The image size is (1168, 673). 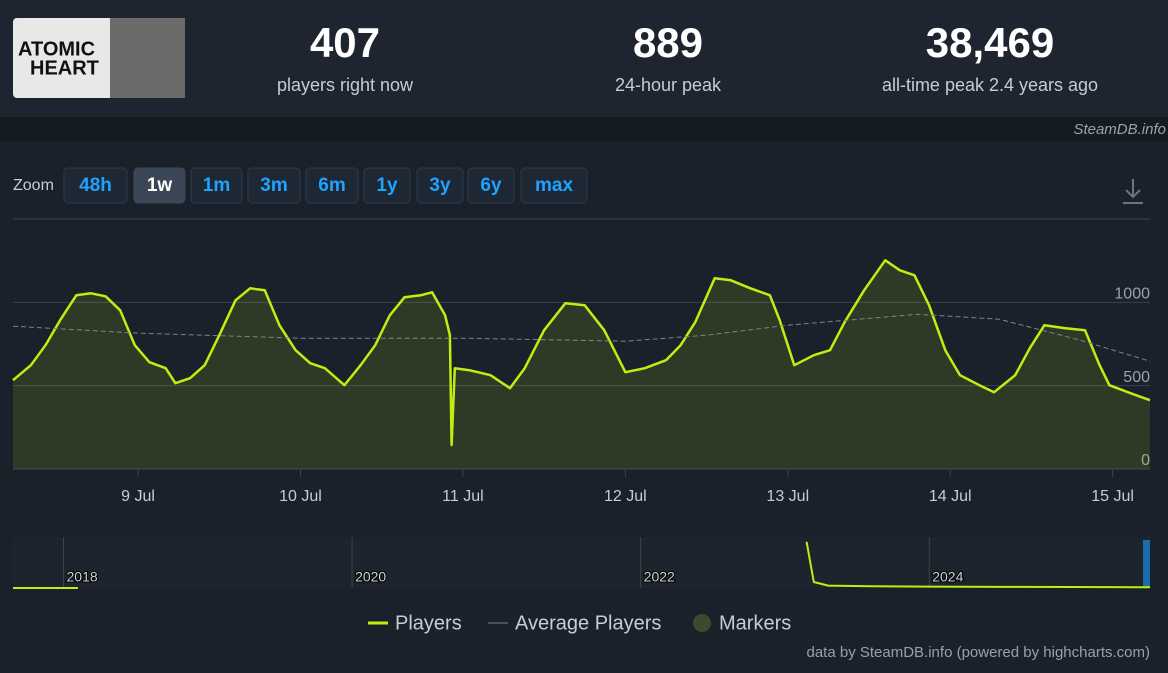 What do you see at coordinates (463, 496) in the screenshot?
I see `x-tick-label: 11 Jul` at bounding box center [463, 496].